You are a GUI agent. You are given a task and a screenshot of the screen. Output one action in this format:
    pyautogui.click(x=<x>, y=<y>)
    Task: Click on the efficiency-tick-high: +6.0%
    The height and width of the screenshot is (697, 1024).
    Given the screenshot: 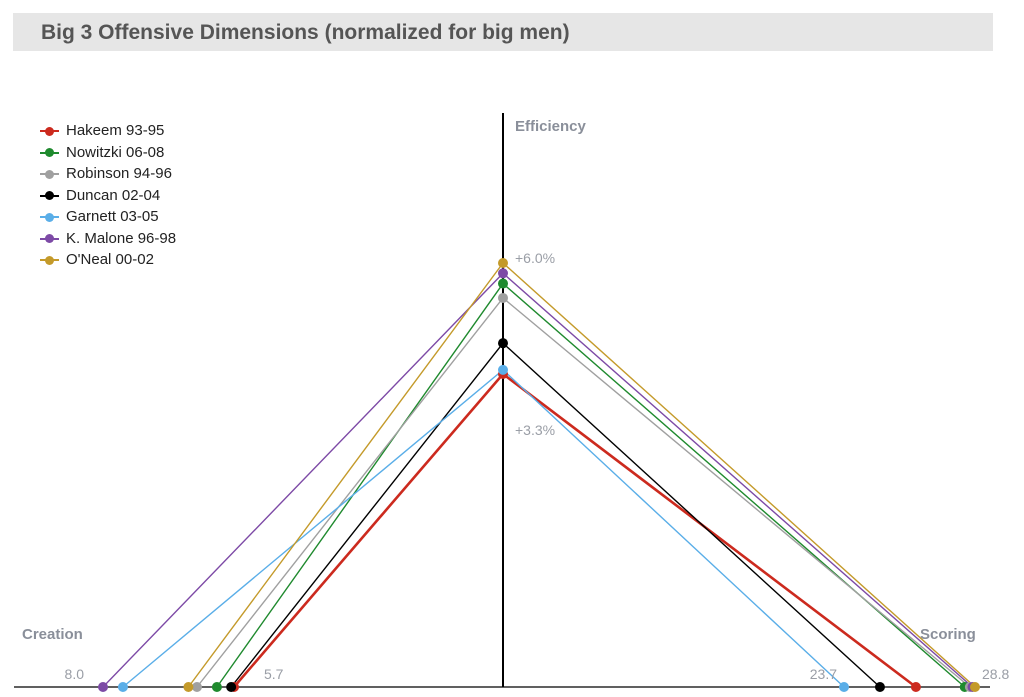 What is the action you would take?
    pyautogui.click(x=535, y=258)
    